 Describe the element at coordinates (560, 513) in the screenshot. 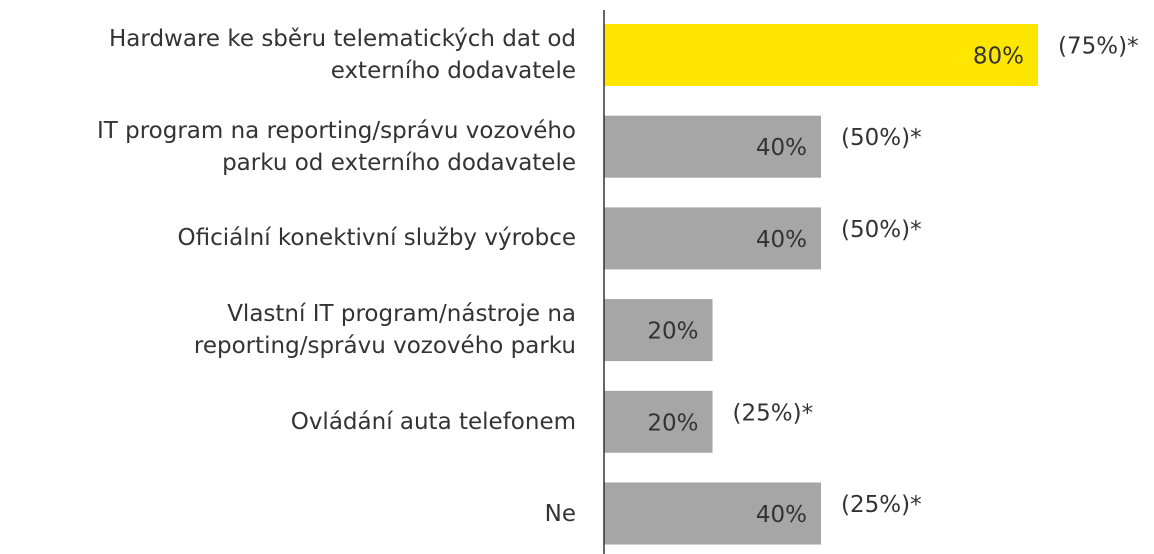

I see `category-label: Ne` at that location.